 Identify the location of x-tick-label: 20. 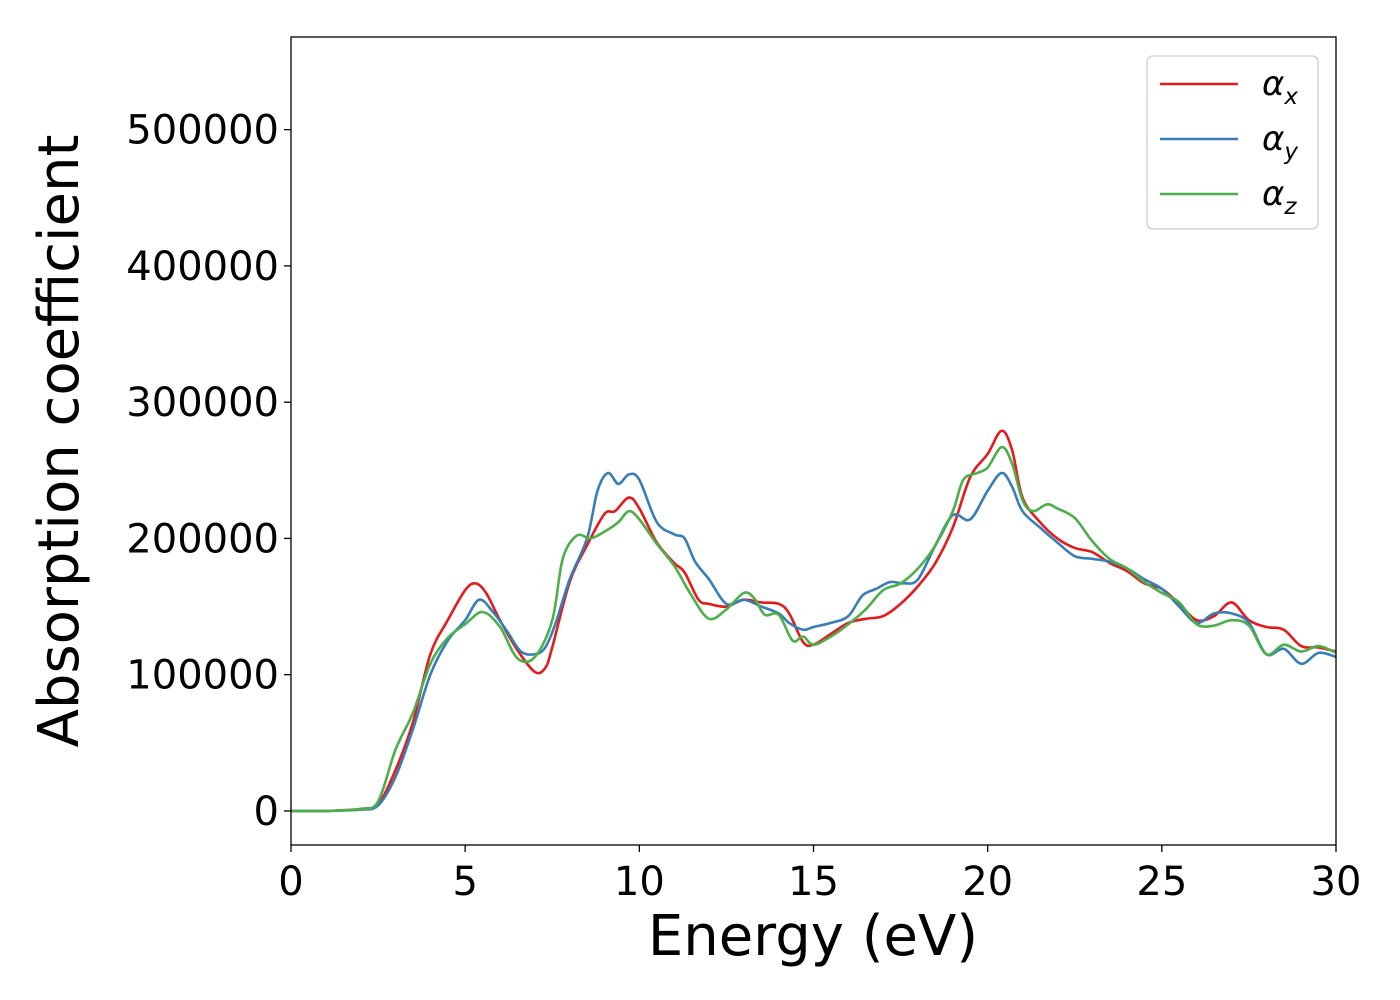
(987, 882).